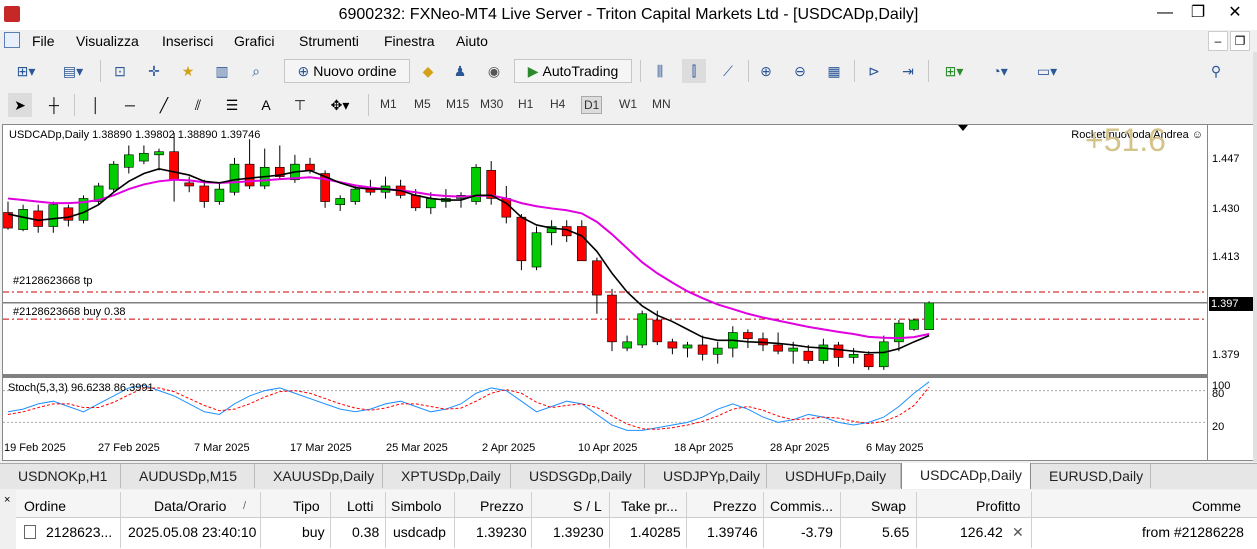 This screenshot has height=549, width=1257. Describe the element at coordinates (492, 104) in the screenshot. I see `timeframe-m30: M30` at that location.